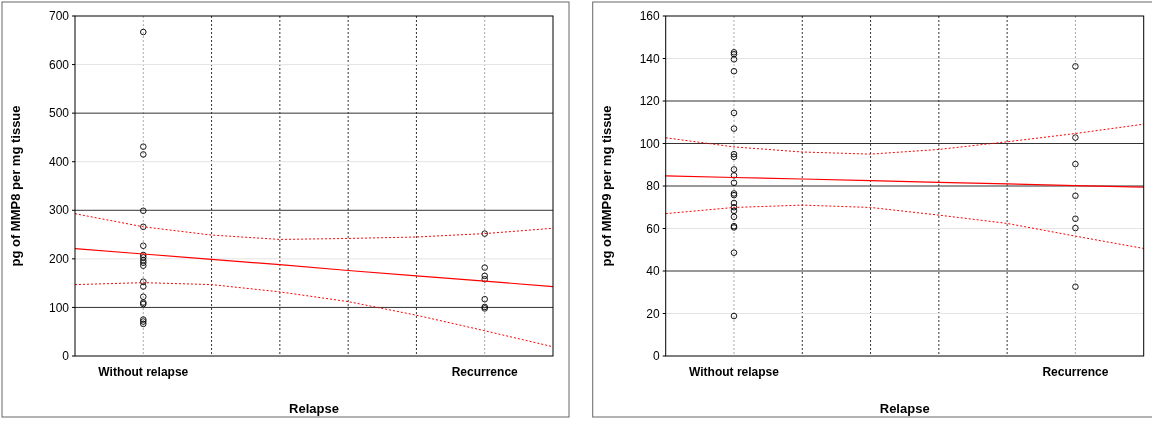 The image size is (1152, 421). What do you see at coordinates (653, 228) in the screenshot?
I see `y-tick-label: 60` at bounding box center [653, 228].